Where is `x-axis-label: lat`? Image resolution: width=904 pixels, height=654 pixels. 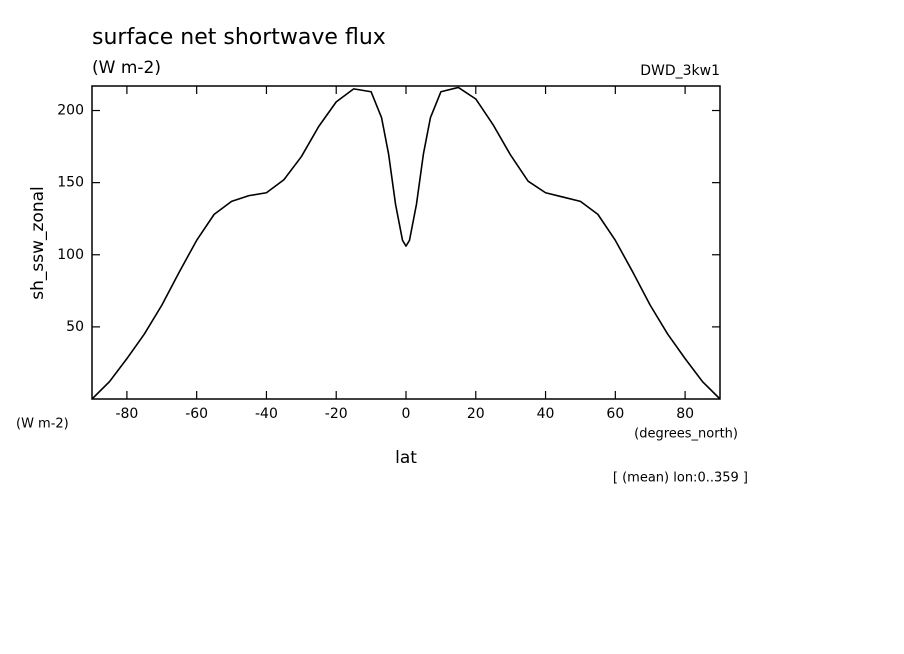 x-axis-label: lat is located at coordinates (406, 458).